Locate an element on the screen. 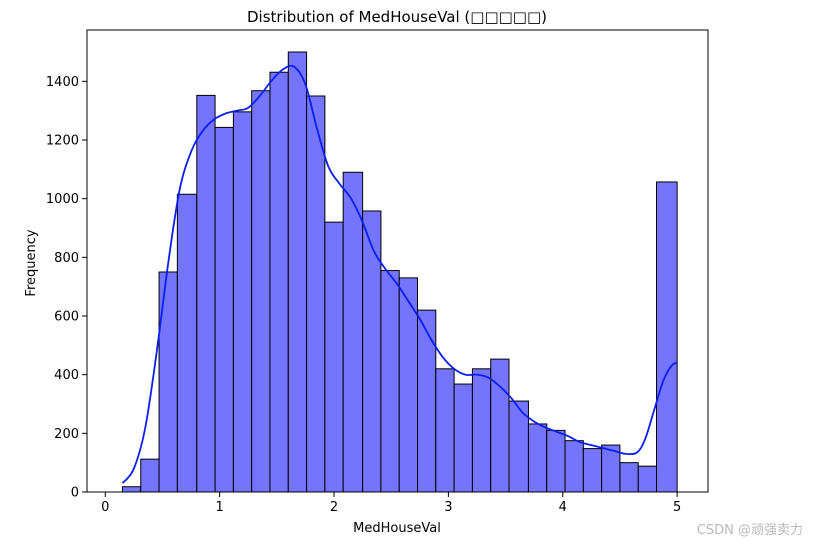 The width and height of the screenshot is (815, 545). y-axis-ticks: 0 200 400 600 800 1000 1200 1400 is located at coordinates (66, 288).